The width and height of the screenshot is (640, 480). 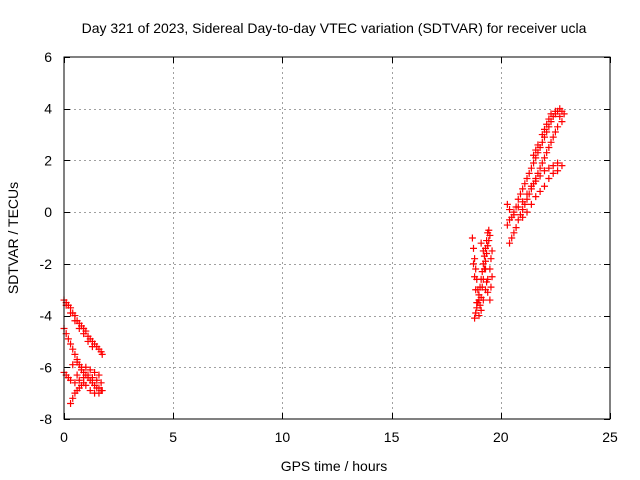 What do you see at coordinates (334, 466) in the screenshot?
I see `x-axis-label: GPS time / hours` at bounding box center [334, 466].